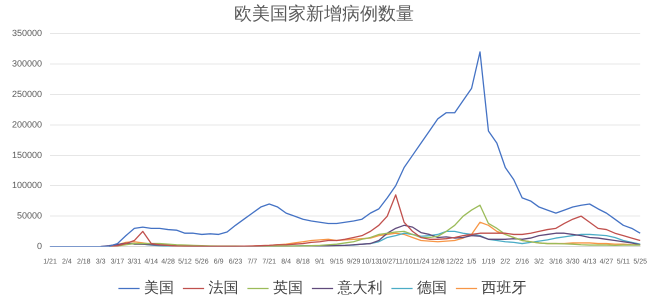  I want to click on y-tick-label: 350000, so click(27, 33).